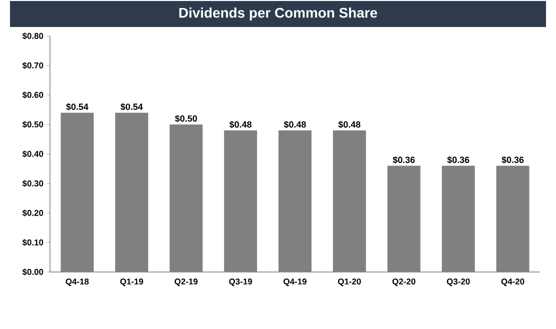 This screenshot has height=329, width=556. Describe the element at coordinates (349, 282) in the screenshot. I see `x-tick-label: Q1-20` at that location.